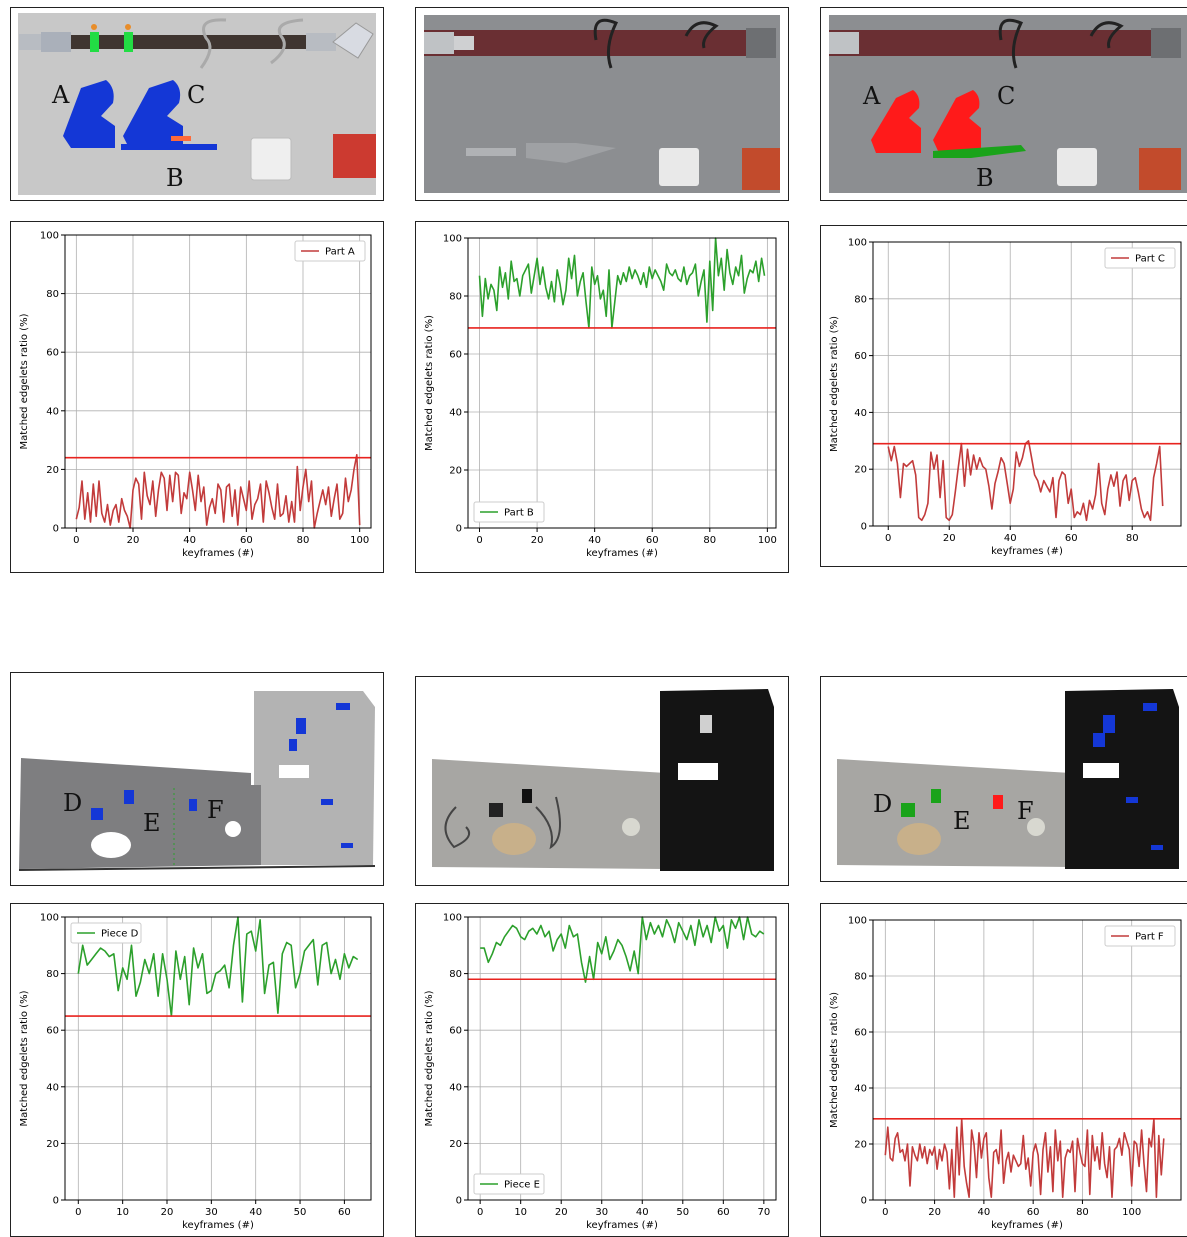  I want to click on round-hole, so click(233, 829).